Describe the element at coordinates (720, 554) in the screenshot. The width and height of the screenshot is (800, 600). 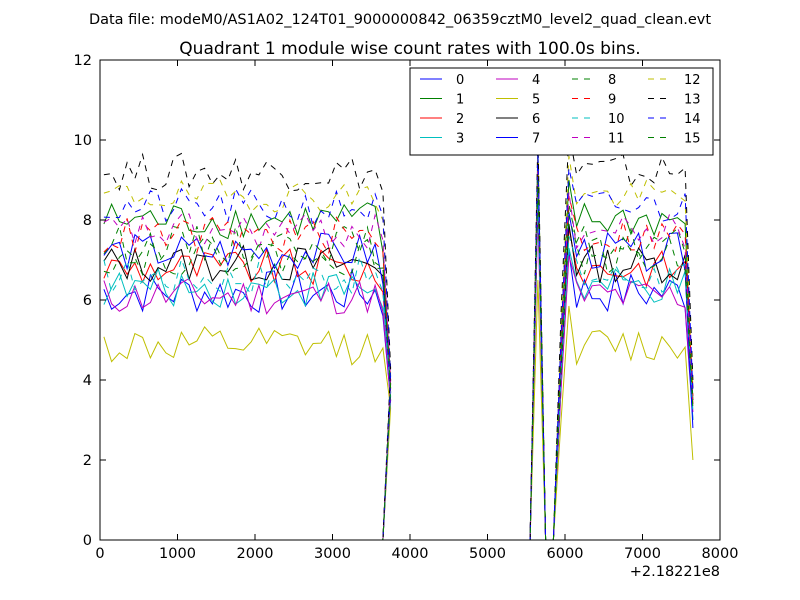
I see `x-tick-label: 8000` at that location.